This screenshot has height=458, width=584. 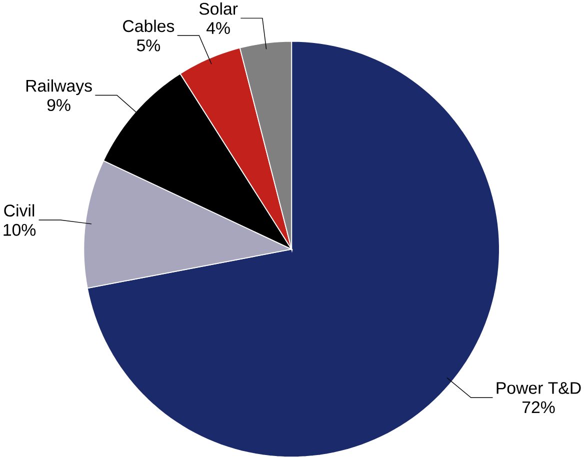 I want to click on data-label: 10%, so click(x=20, y=230).